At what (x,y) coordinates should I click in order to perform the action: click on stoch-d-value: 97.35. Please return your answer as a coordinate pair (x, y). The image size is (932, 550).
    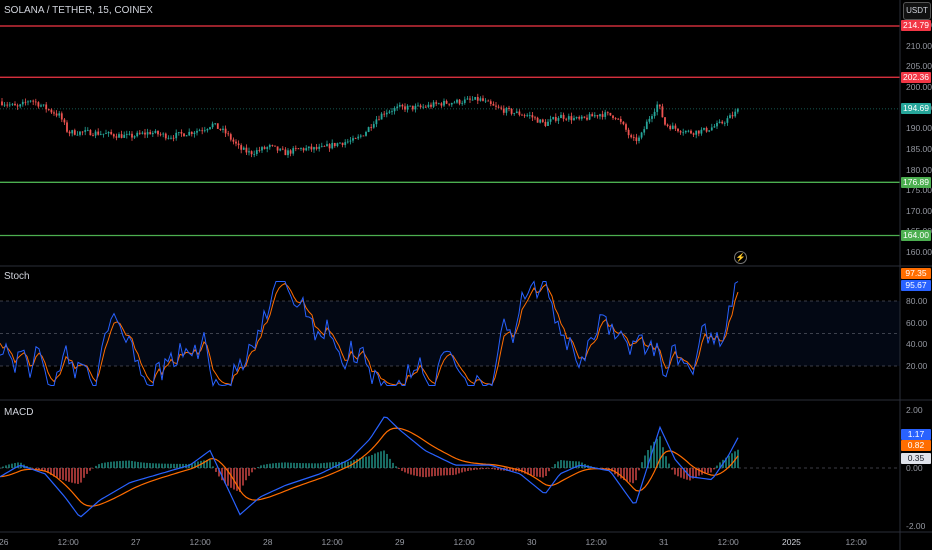
    Looking at the image, I should click on (916, 273).